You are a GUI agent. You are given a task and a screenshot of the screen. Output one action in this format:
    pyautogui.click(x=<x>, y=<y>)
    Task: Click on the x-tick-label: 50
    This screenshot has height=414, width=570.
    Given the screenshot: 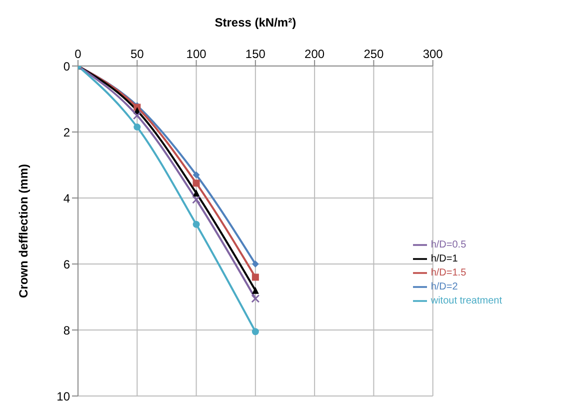 What is the action you would take?
    pyautogui.click(x=137, y=54)
    